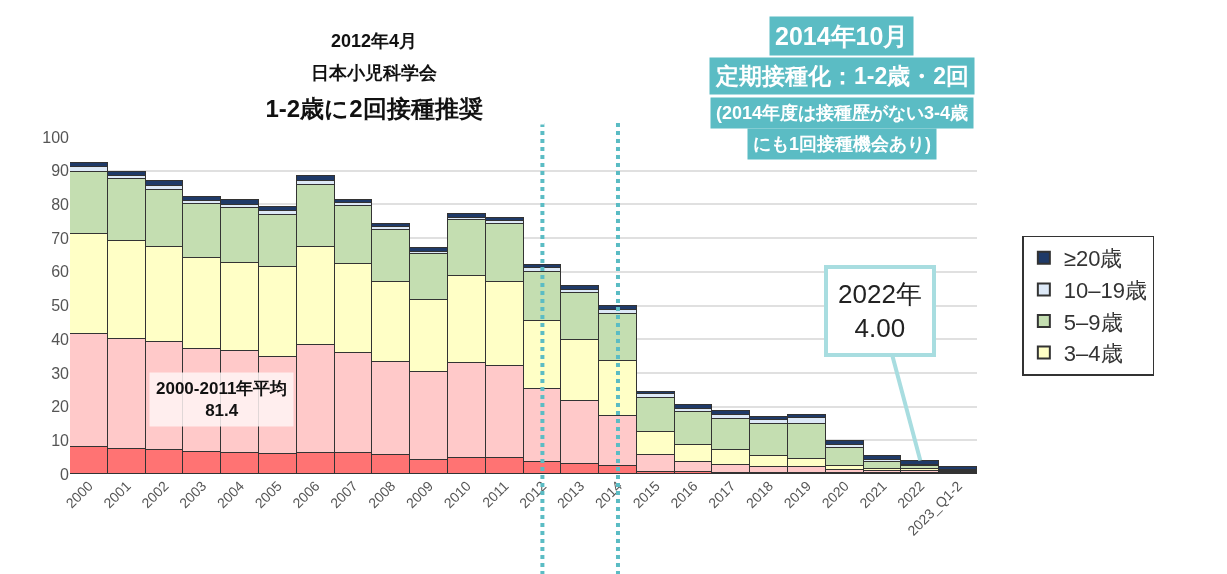  What do you see at coordinates (1093, 259) in the screenshot?
I see `legend-label: ≥20歳` at bounding box center [1093, 259].